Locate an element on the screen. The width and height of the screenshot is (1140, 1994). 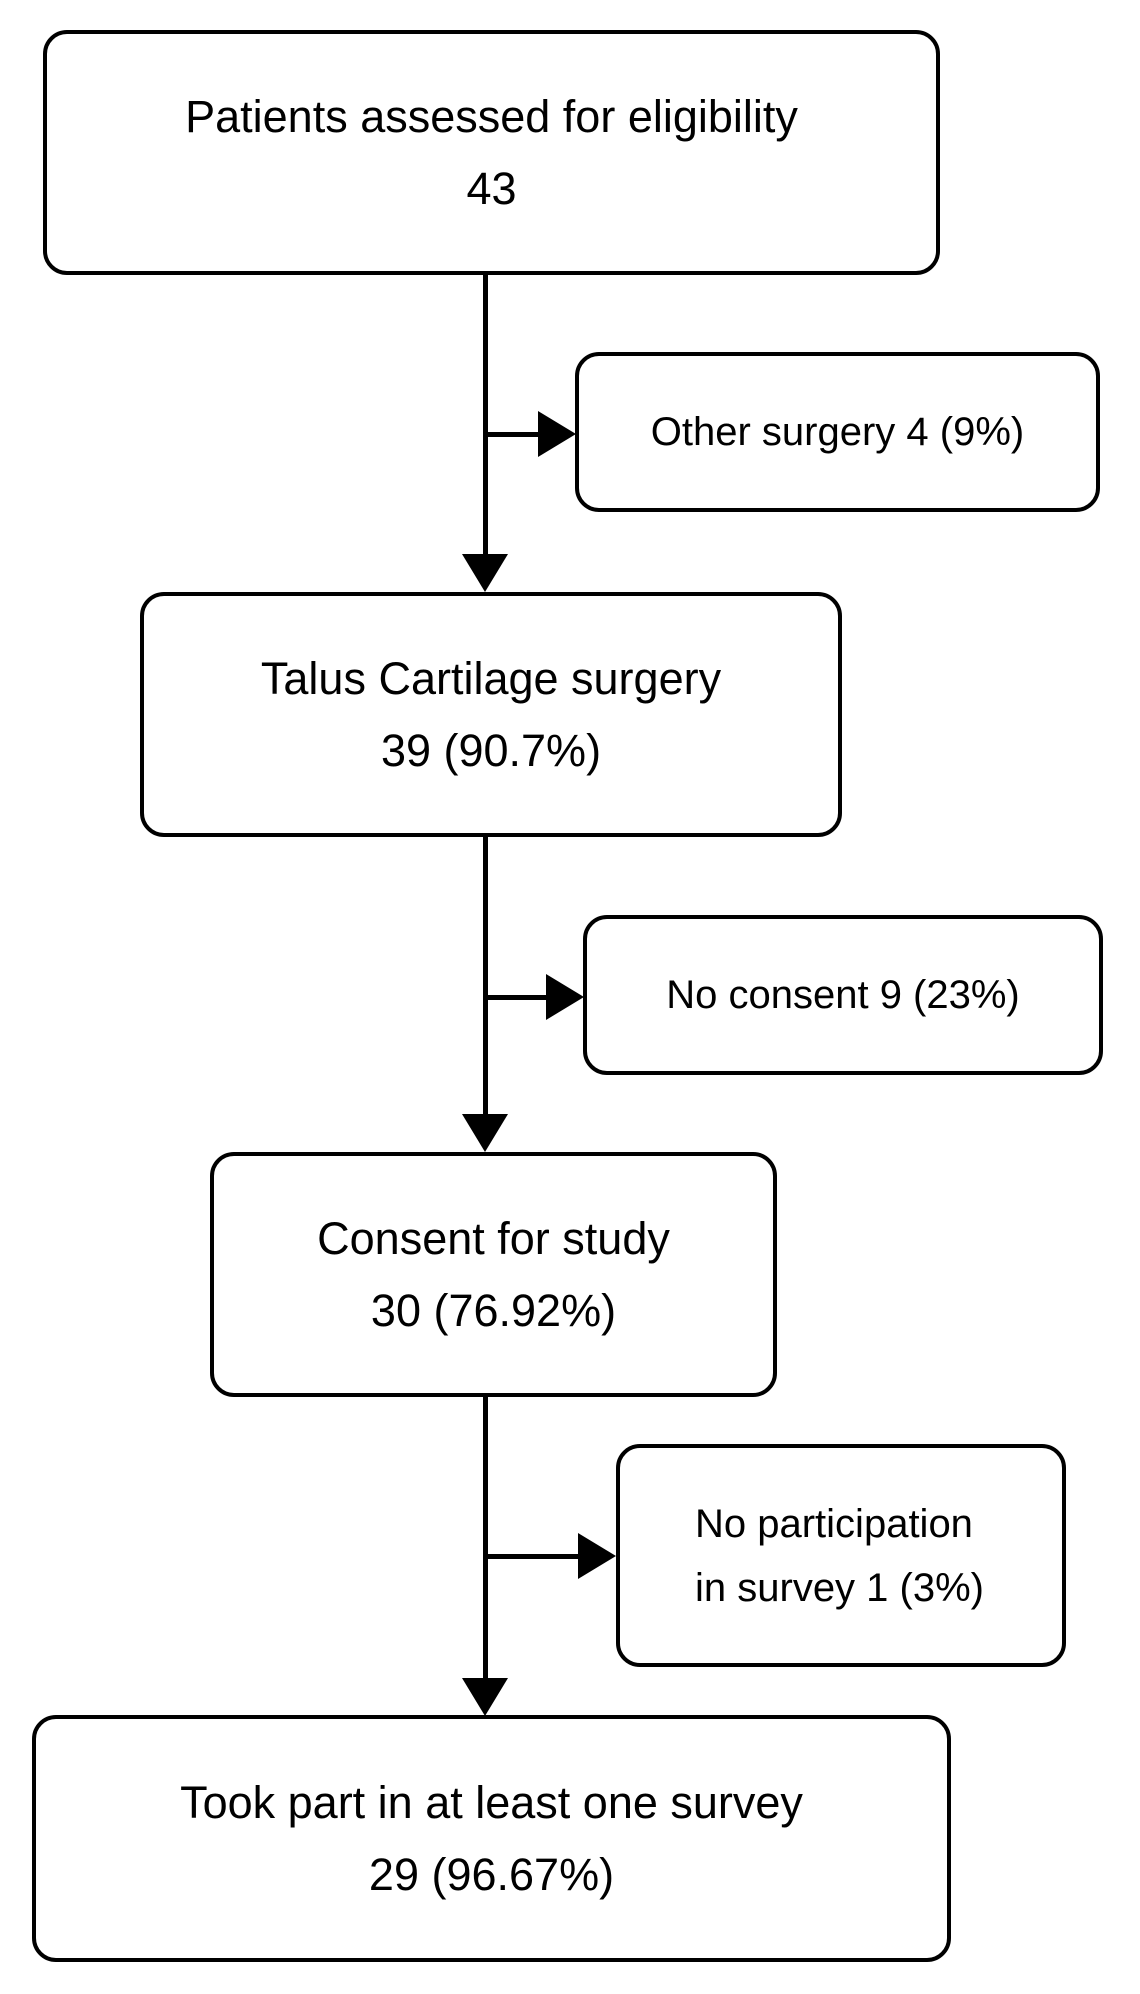
exclusion-node-no-consent: No consent 9 (23%) is located at coordinates (843, 995).